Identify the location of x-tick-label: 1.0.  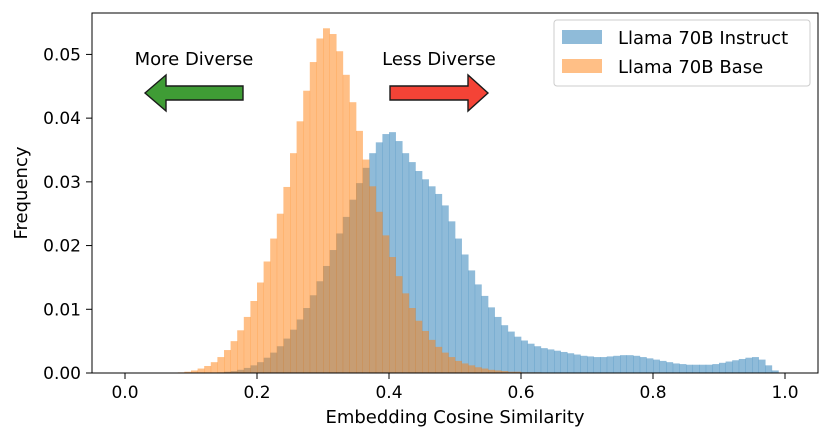
(784, 393).